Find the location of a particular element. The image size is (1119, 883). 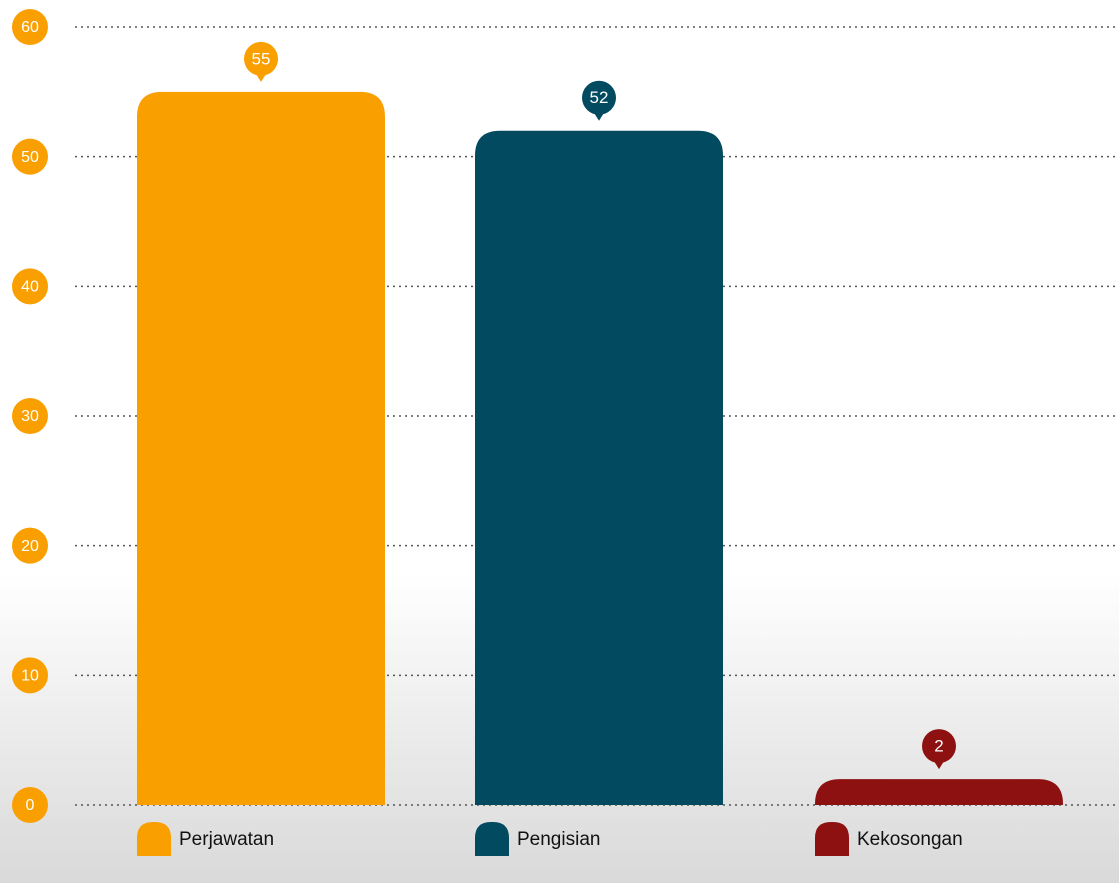

y-tick-label: 10 is located at coordinates (30, 676).